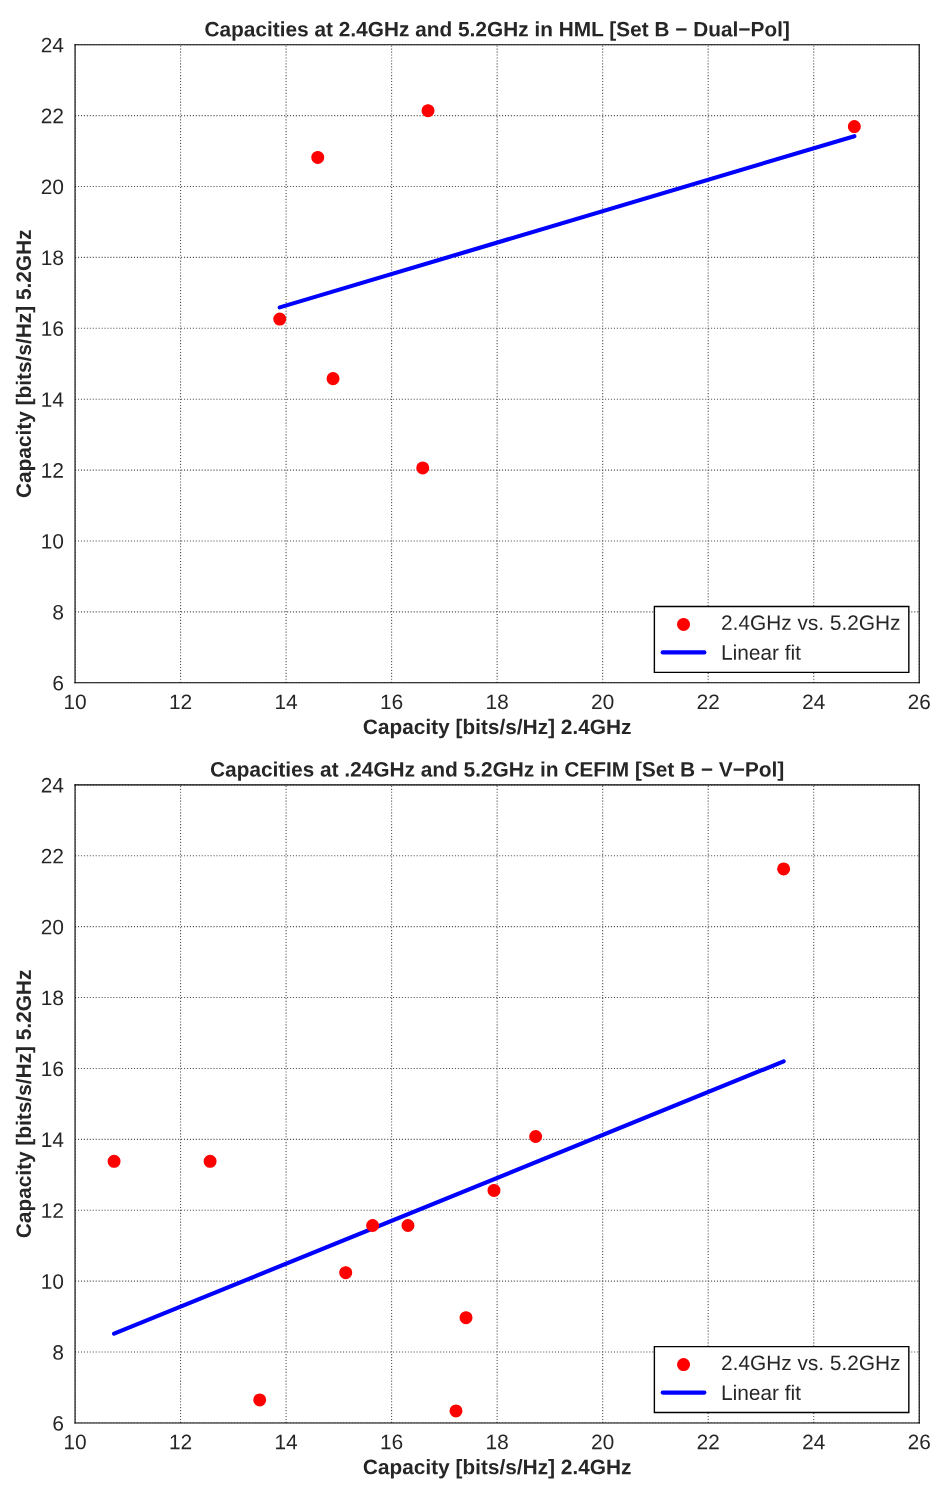  Describe the element at coordinates (497, 771) in the screenshot. I see `chart-title: Capacities at .24GHz and 5.2GHz in CEFIM [Set B − V−Pol]` at that location.